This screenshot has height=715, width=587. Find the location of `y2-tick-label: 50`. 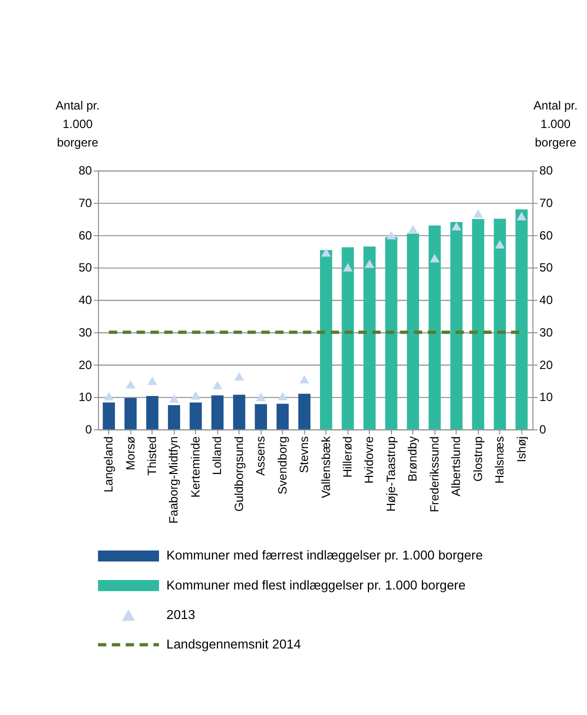

y2-tick-label: 50 is located at coordinates (546, 267).